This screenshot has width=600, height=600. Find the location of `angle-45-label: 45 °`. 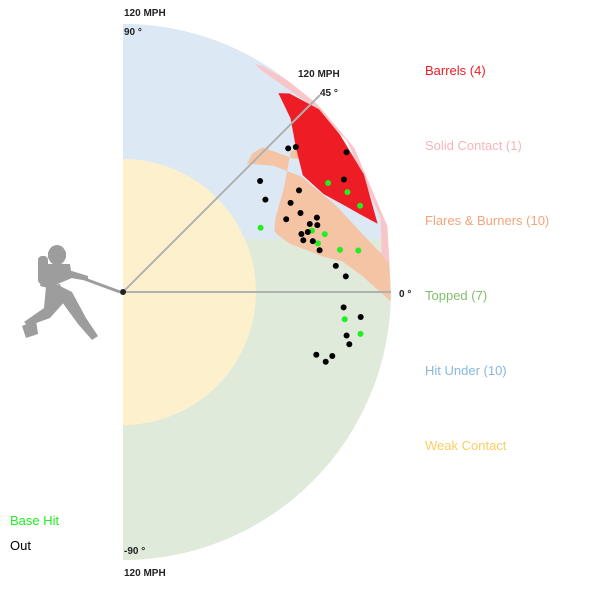

angle-45-label: 45 ° is located at coordinates (329, 93).